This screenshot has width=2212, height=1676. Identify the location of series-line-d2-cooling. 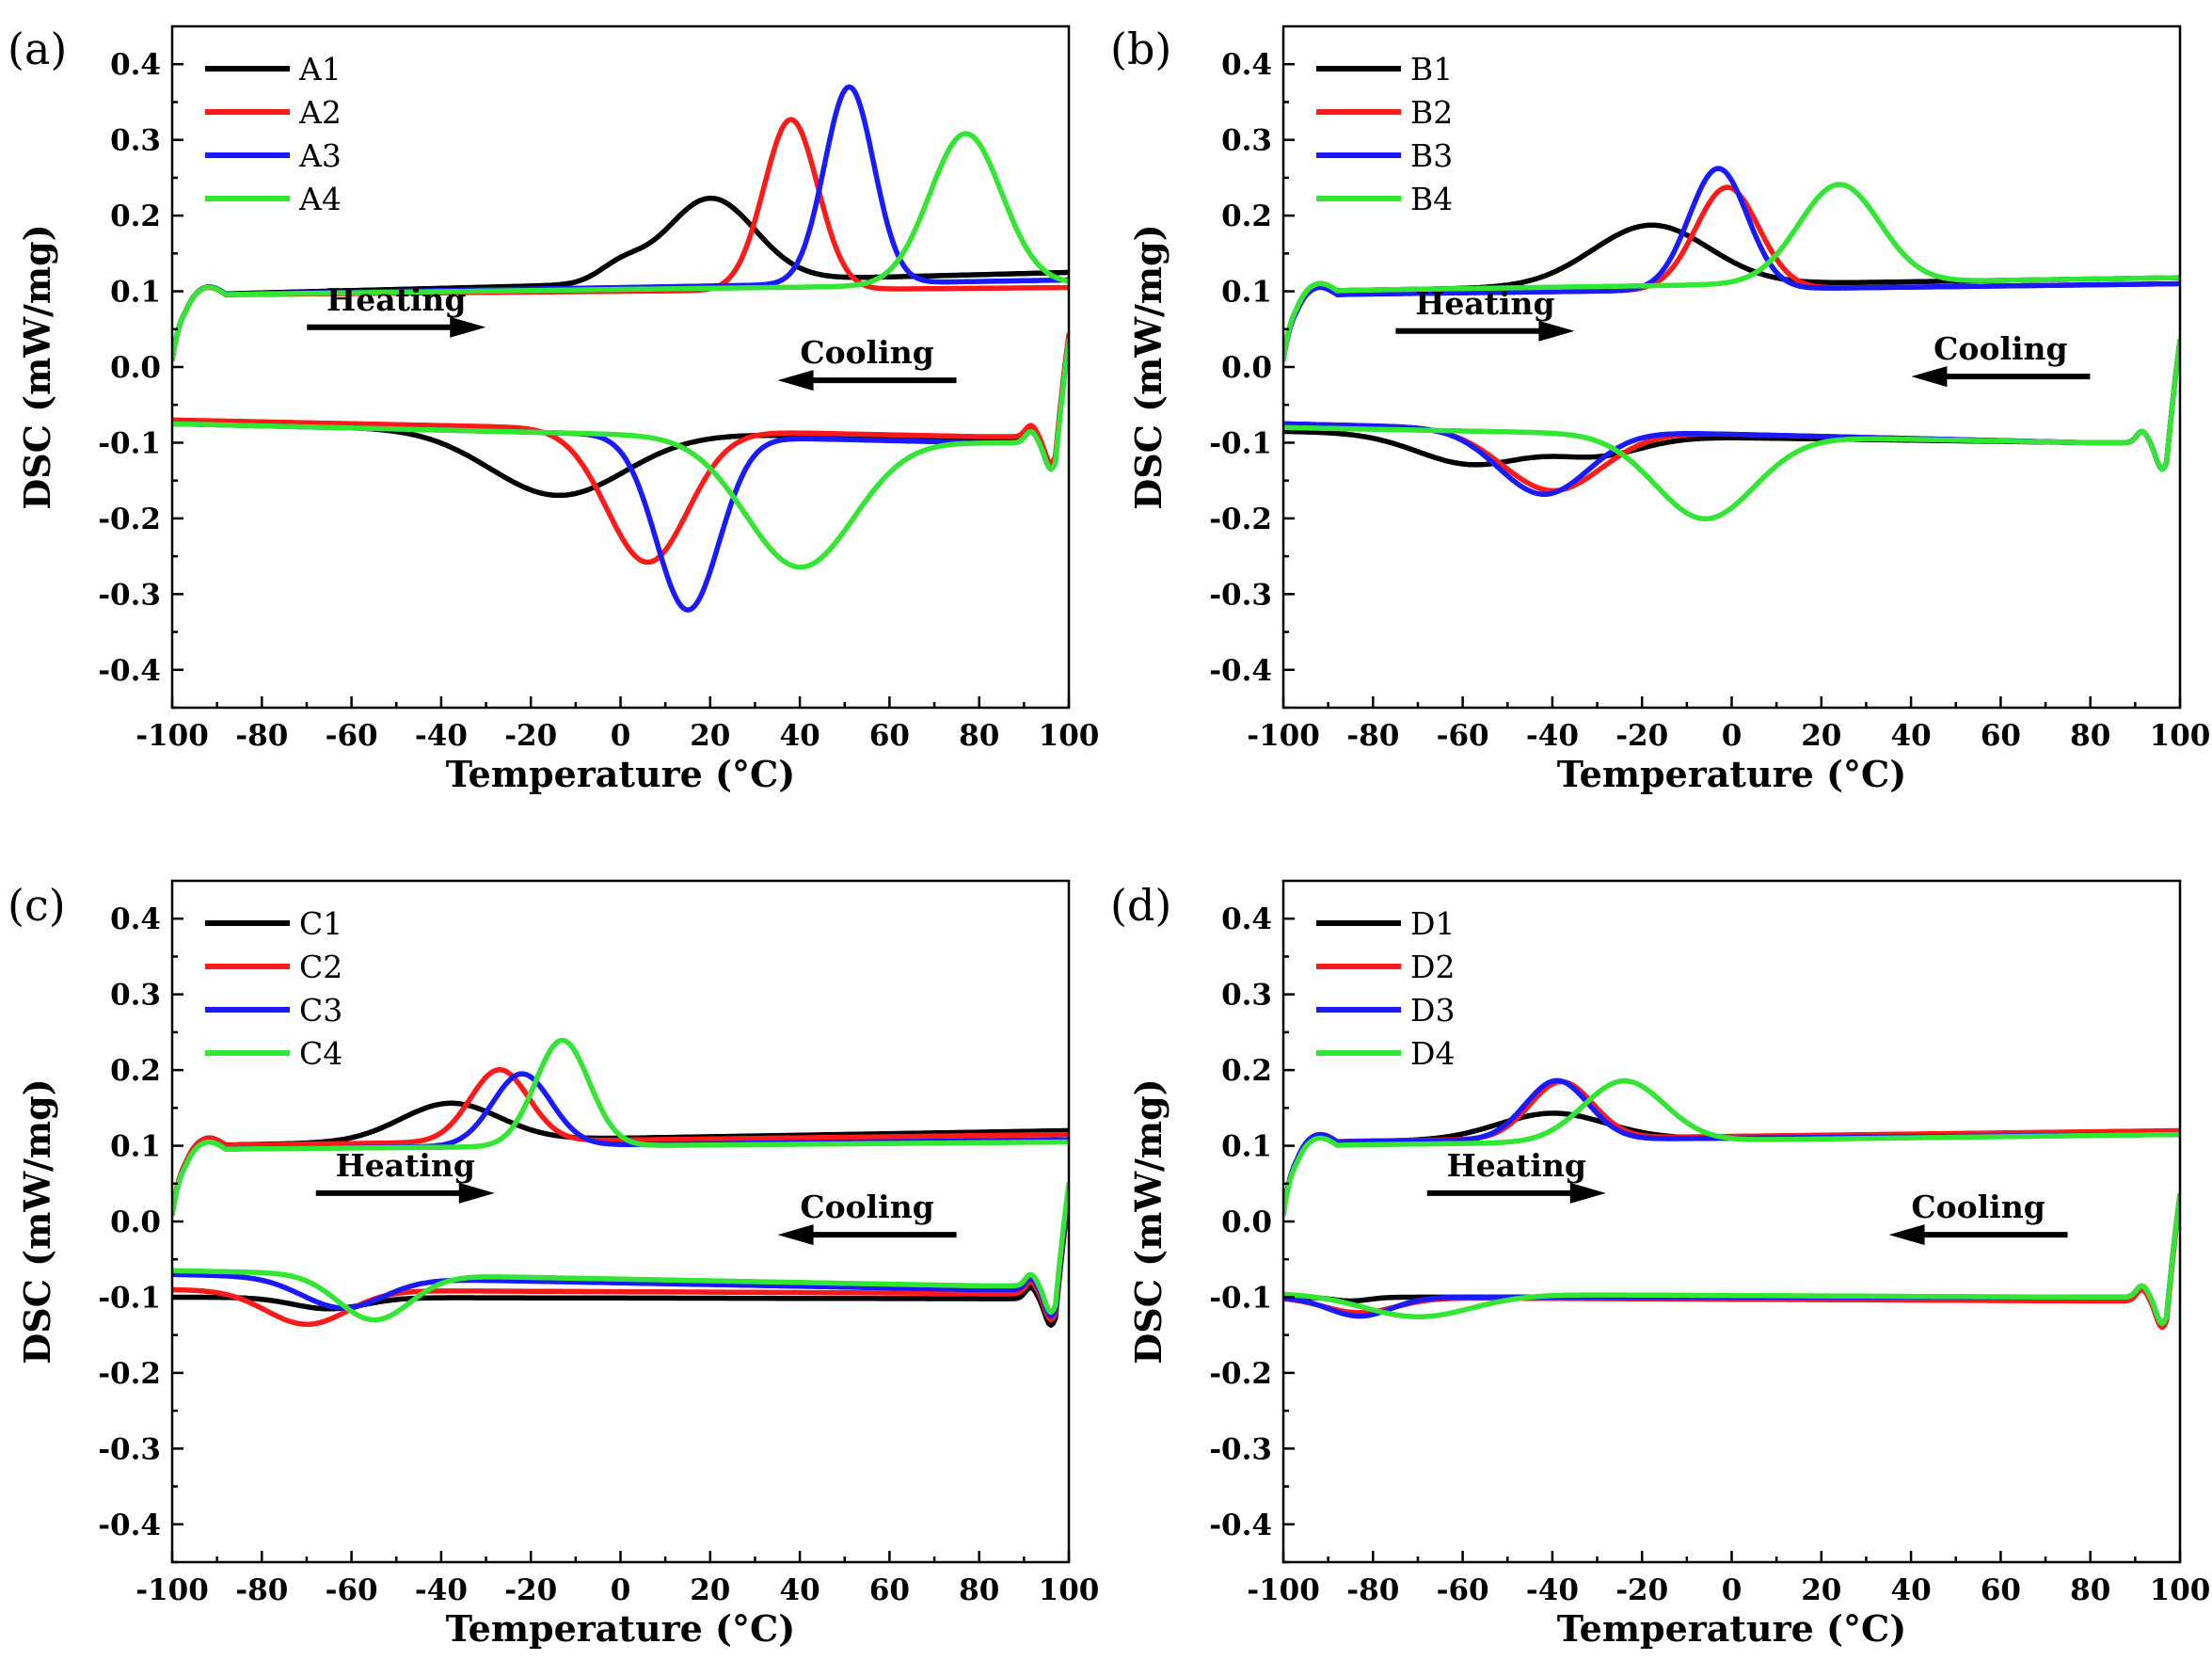
(1731, 1263).